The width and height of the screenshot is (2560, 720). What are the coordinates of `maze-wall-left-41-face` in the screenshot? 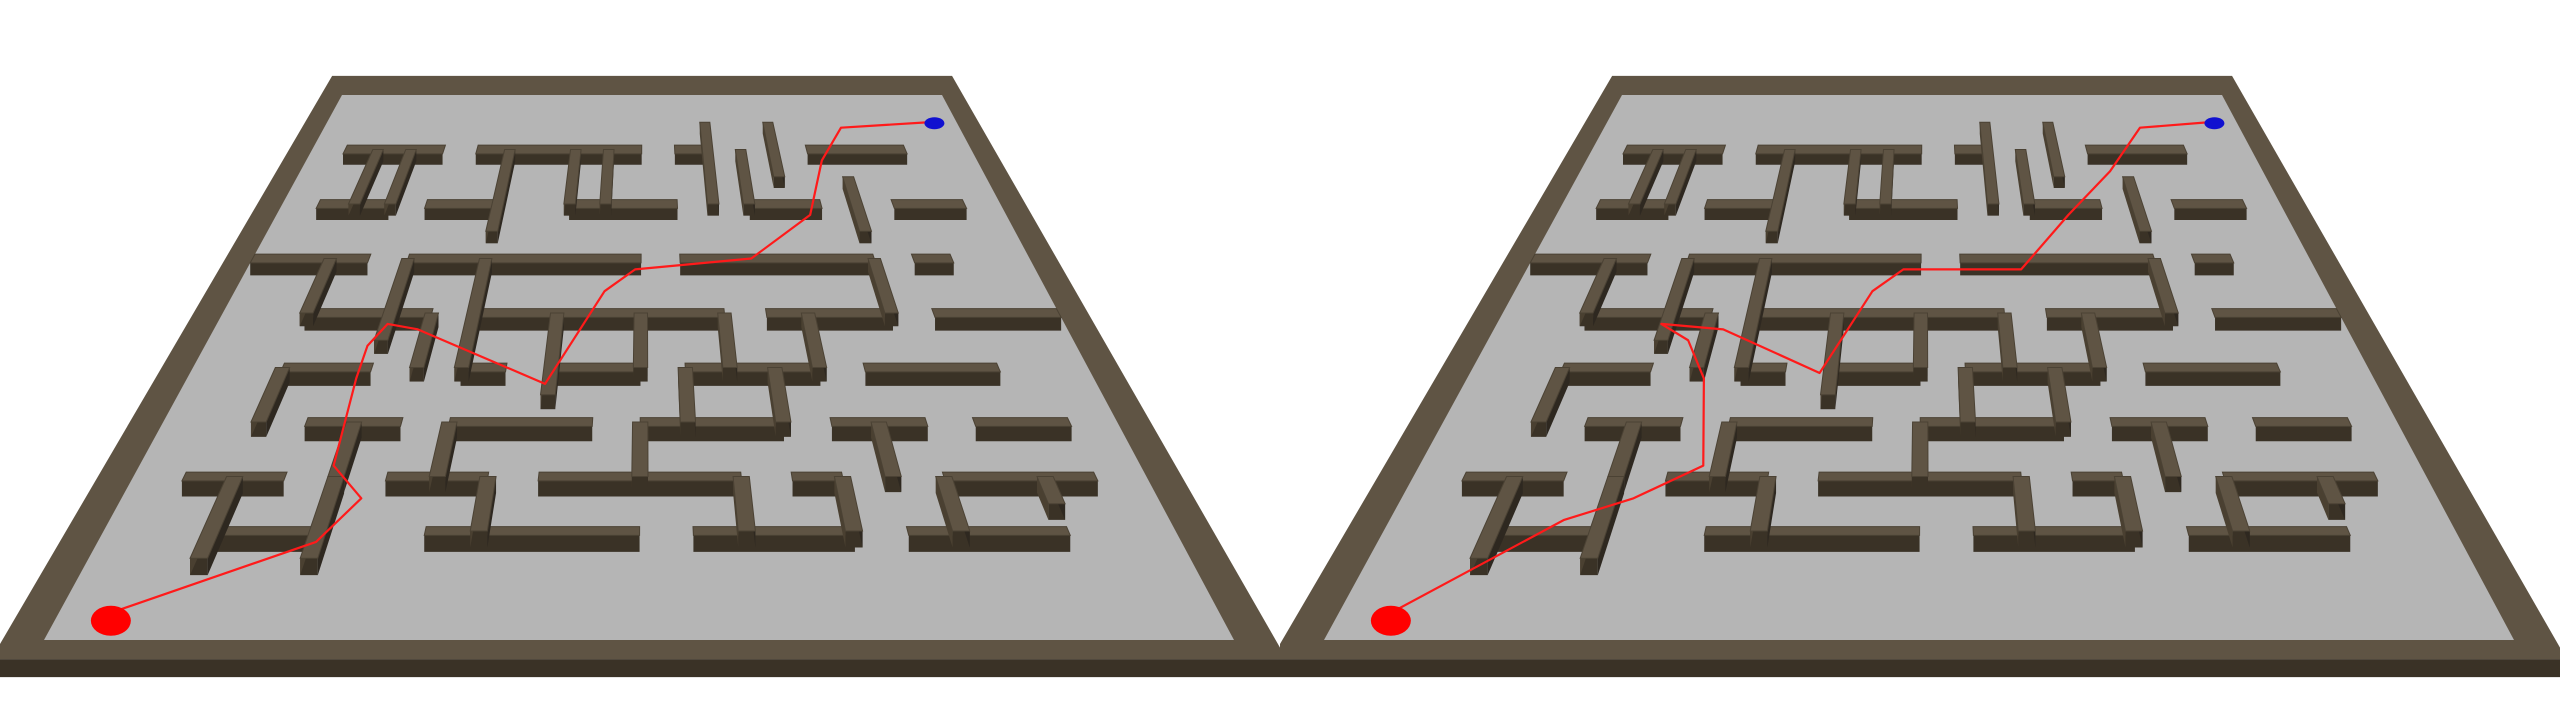 It's located at (520, 434).